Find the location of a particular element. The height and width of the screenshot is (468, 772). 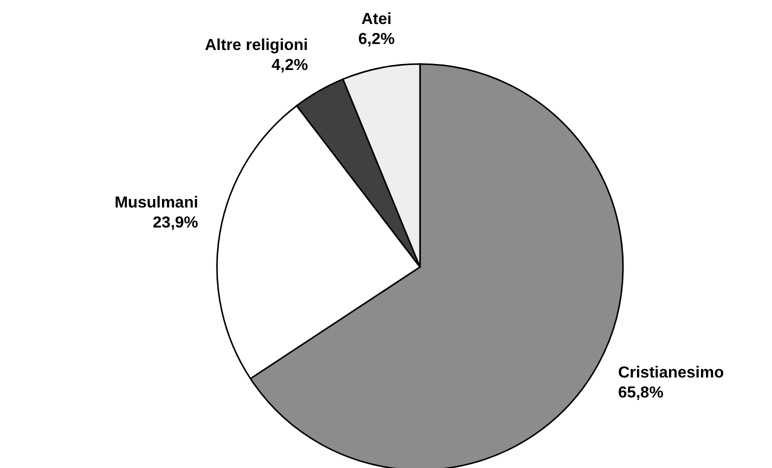

data-label: 4,2% is located at coordinates (290, 65).